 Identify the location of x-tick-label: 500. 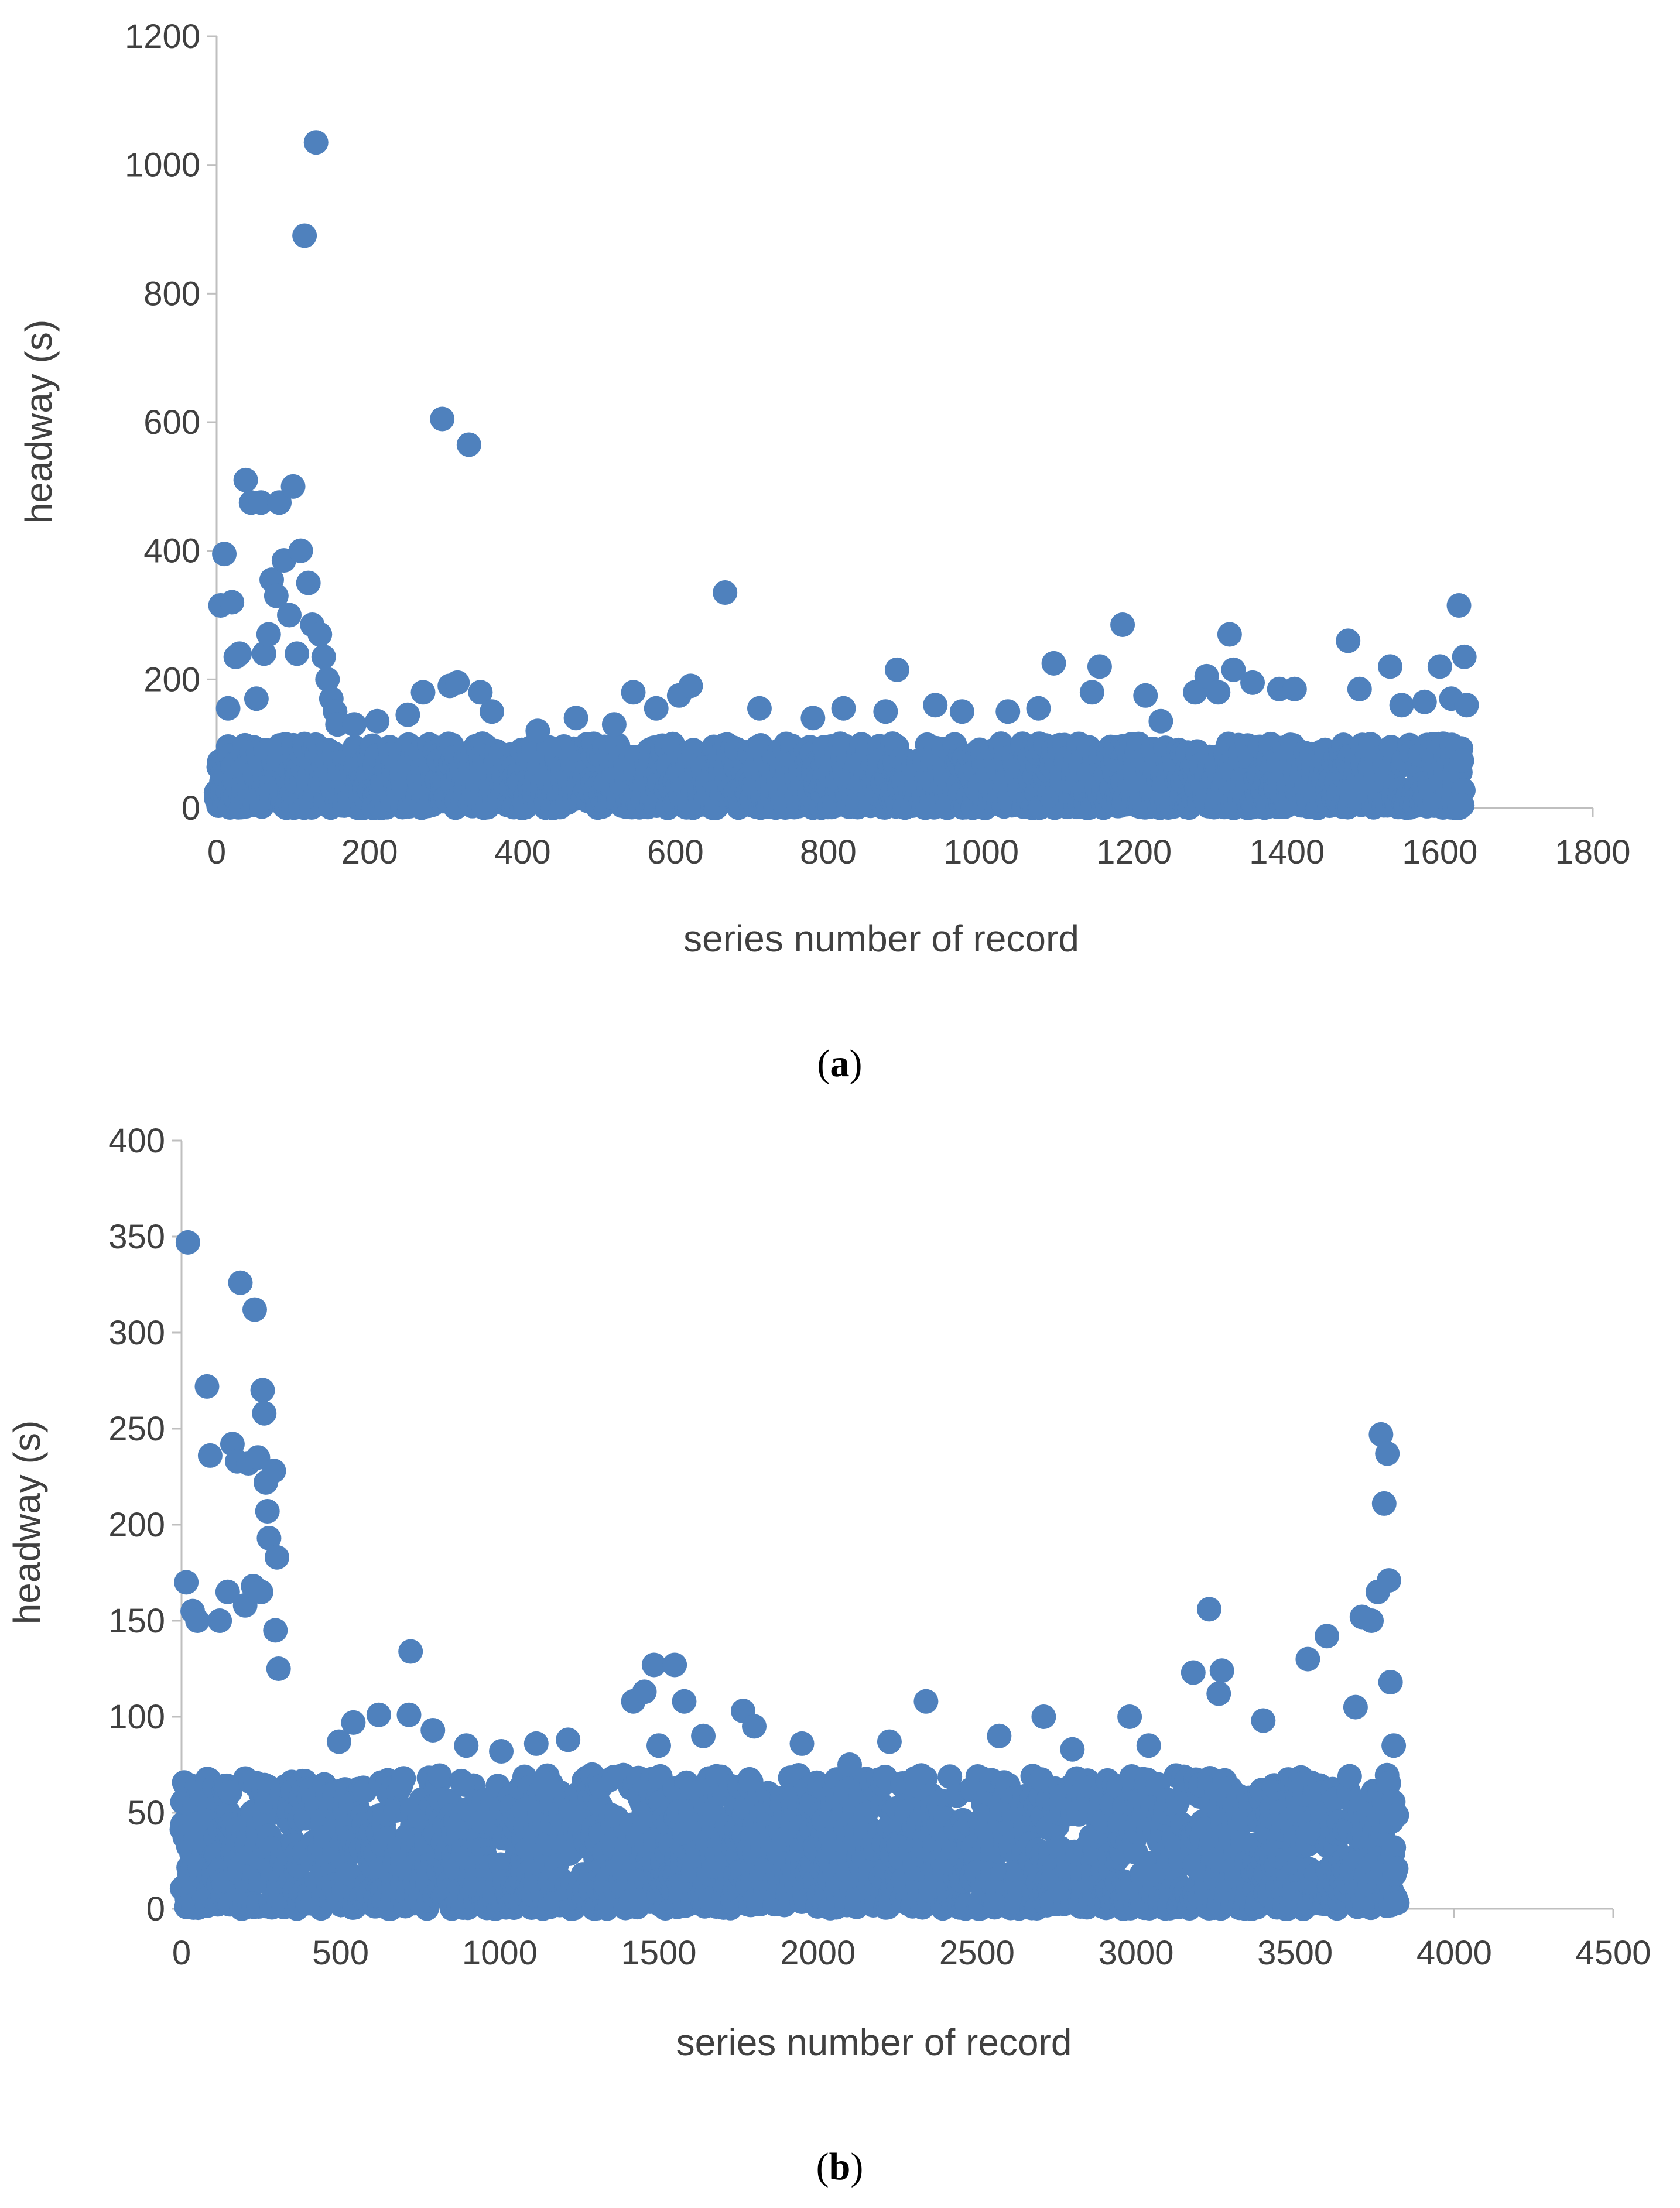
(340, 1953).